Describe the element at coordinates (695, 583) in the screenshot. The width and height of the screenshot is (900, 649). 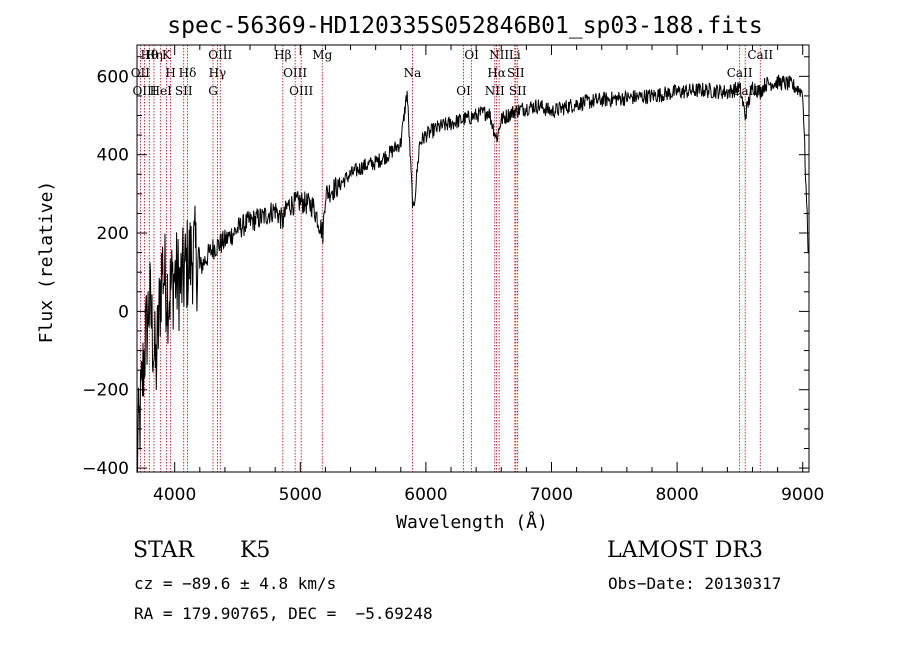
I see `obs-date: Obs−Date: 20130317` at that location.